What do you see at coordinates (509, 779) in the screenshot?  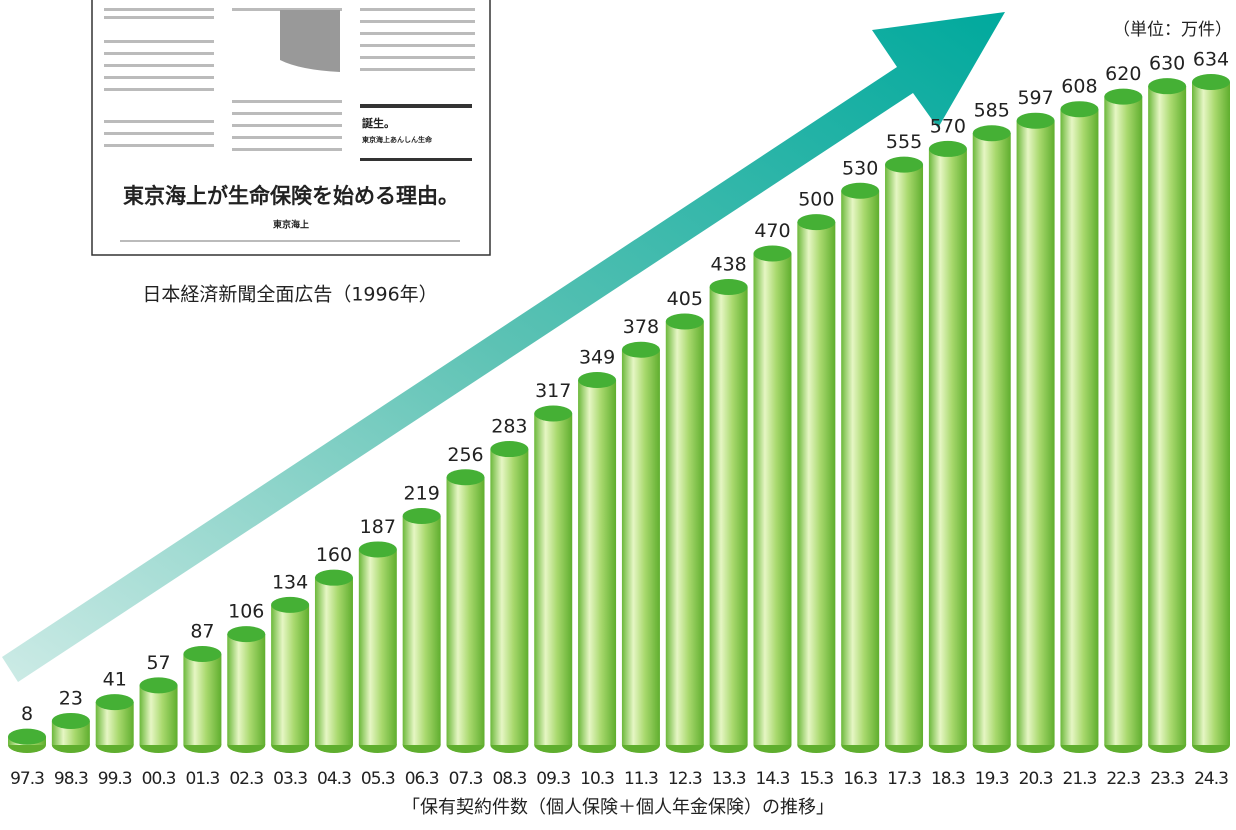 I see `x-tick-label: 08.3` at bounding box center [509, 779].